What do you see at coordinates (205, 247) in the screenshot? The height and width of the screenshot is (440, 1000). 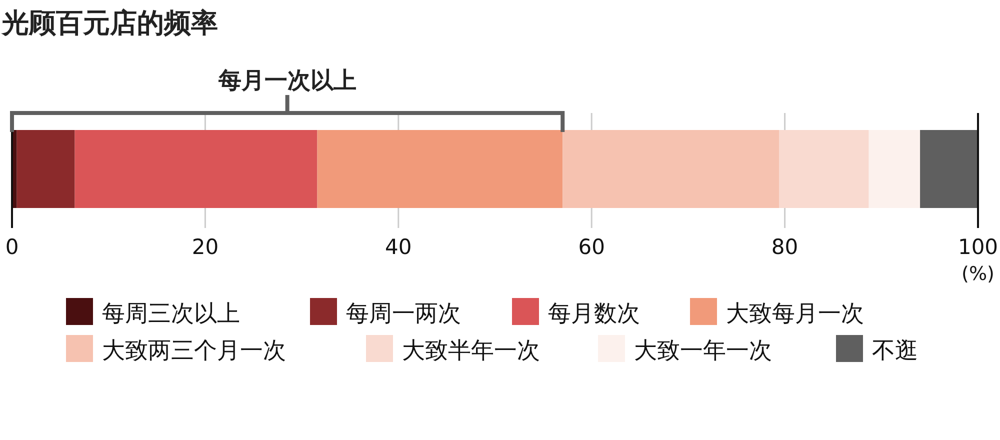 I see `x-tick-label: 20` at bounding box center [205, 247].